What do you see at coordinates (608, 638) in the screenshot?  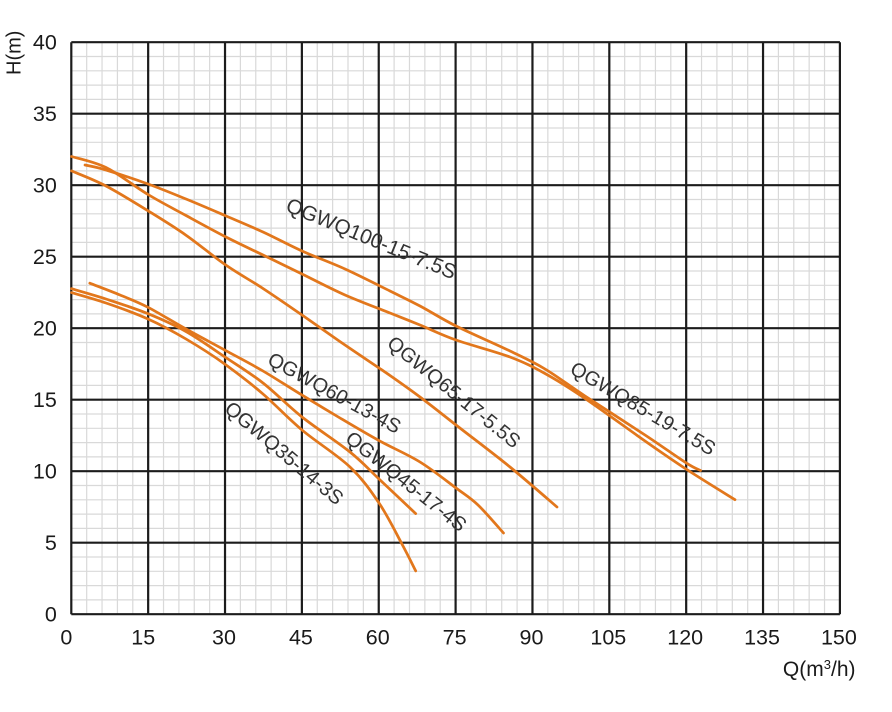 I see `svg-text: 105` at bounding box center [608, 638].